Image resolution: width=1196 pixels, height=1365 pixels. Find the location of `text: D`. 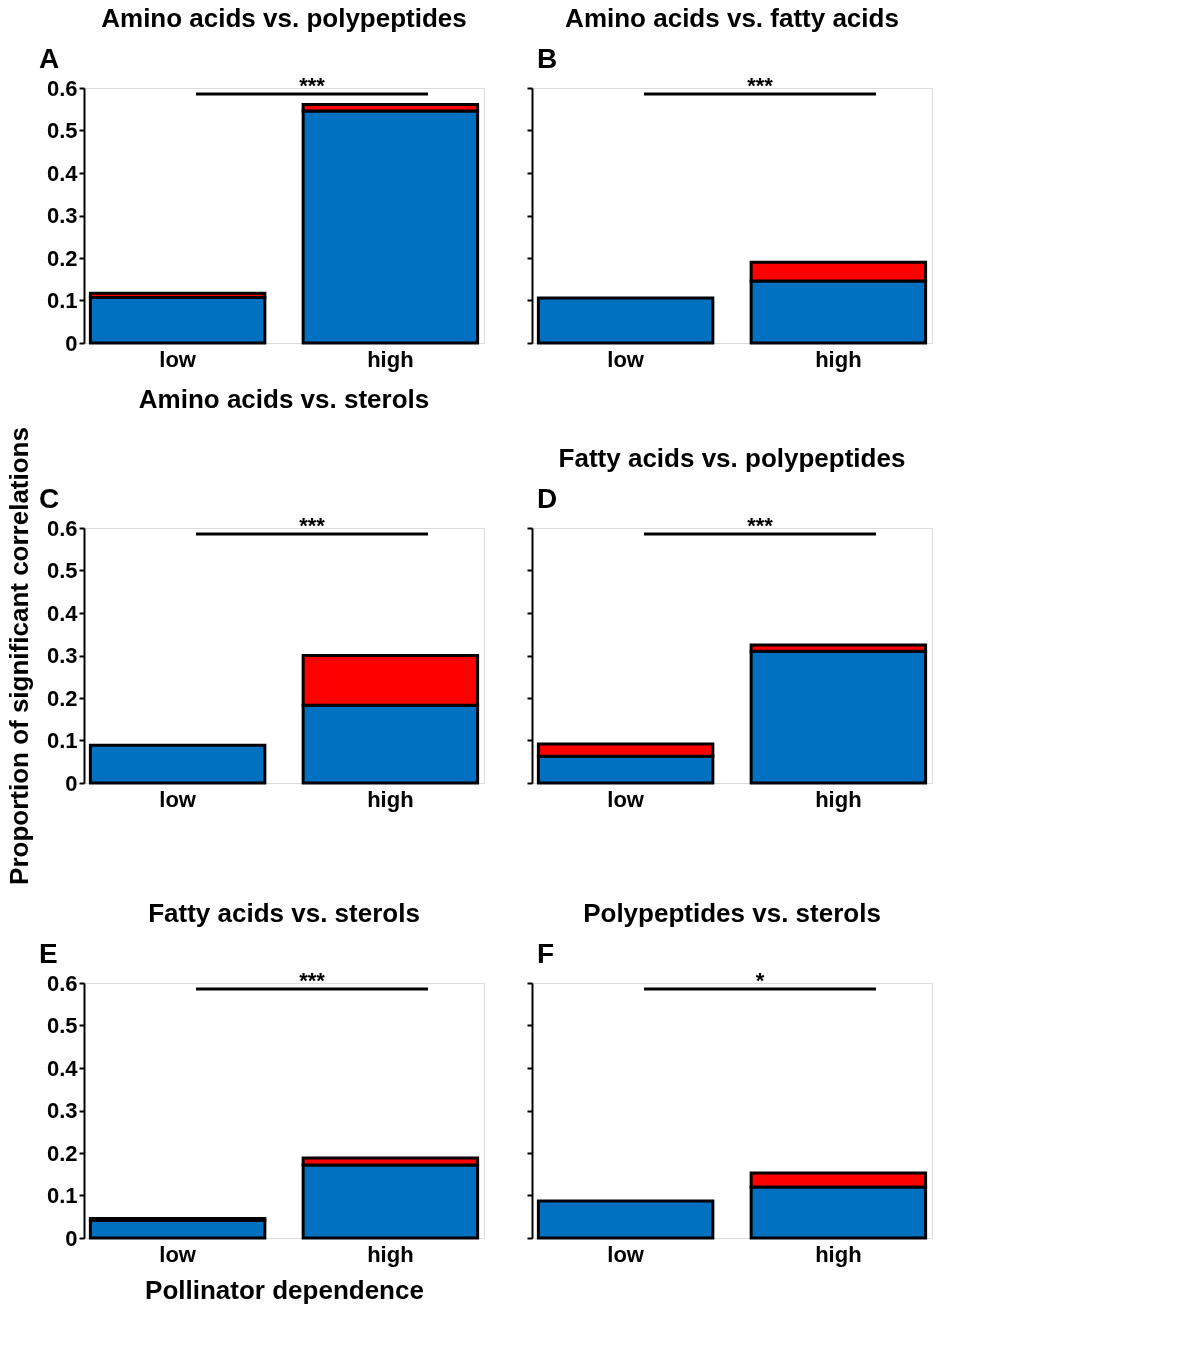

text: D is located at coordinates (547, 498).